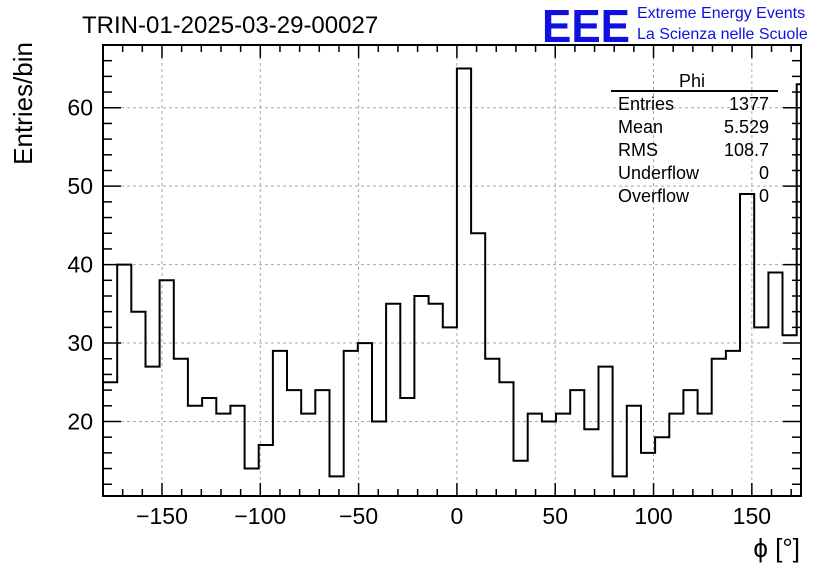  What do you see at coordinates (659, 173) in the screenshot?
I see `stats-label-underflow: Underflow` at bounding box center [659, 173].